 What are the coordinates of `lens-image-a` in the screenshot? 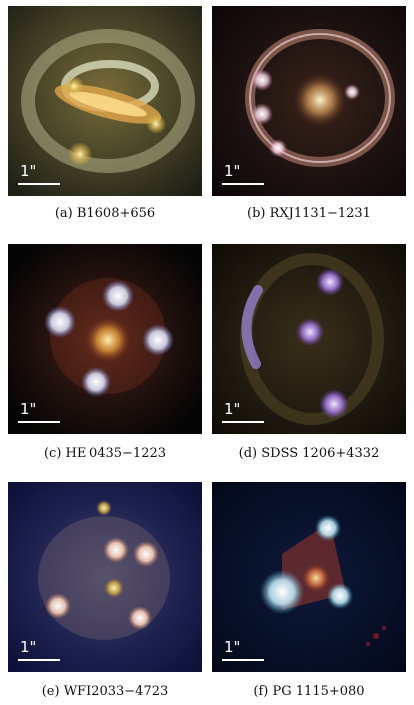 It's located at (105, 101).